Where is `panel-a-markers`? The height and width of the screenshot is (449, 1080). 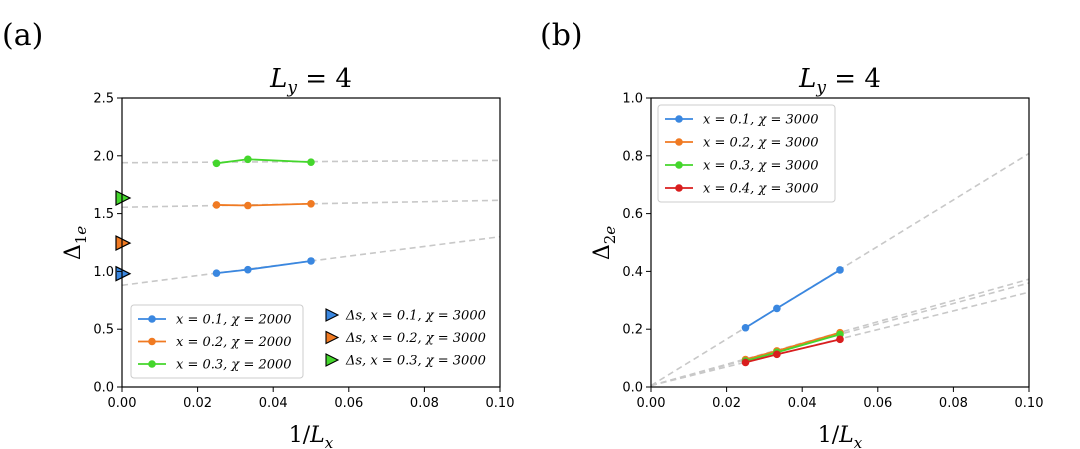 panel-a-markers is located at coordinates (123, 236).